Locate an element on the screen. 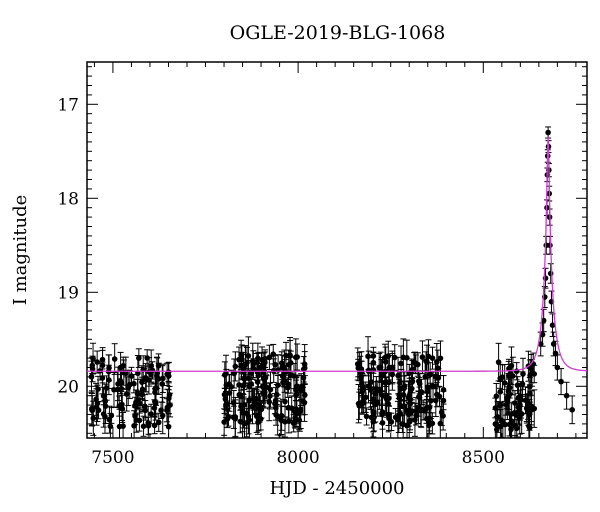 This screenshot has height=512, width=600. chart-title: OGLE-2019-BLG-1068 is located at coordinates (337, 33).